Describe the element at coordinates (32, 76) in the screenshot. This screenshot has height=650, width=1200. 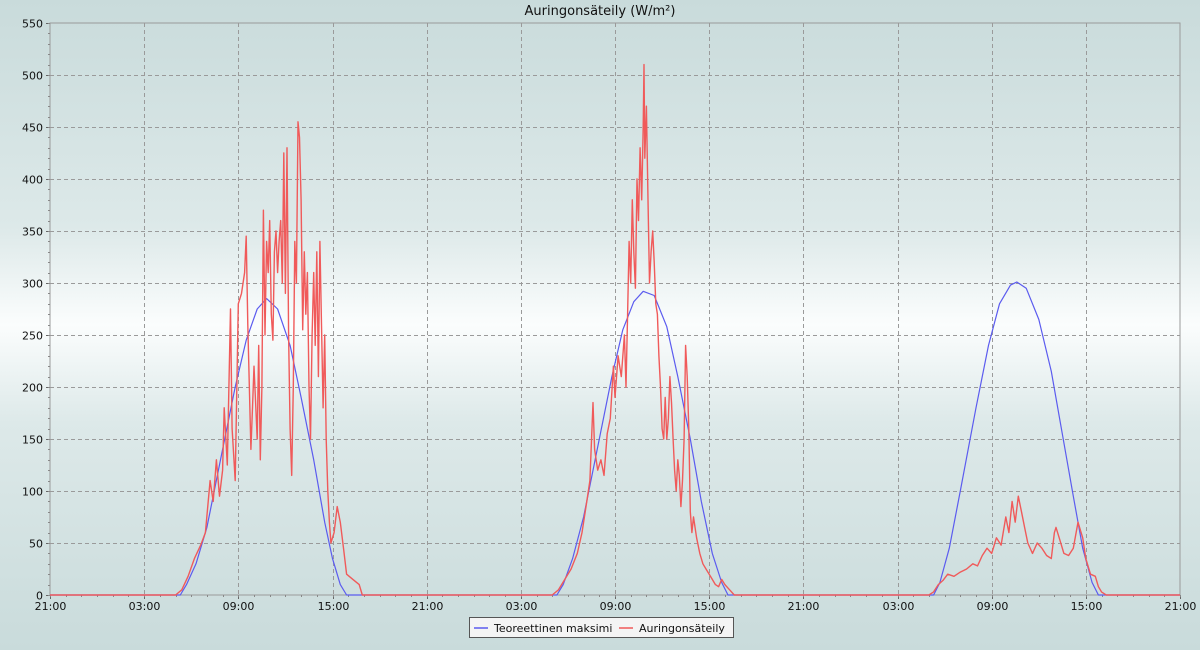
I see `y-tick-label: 500` at that location.